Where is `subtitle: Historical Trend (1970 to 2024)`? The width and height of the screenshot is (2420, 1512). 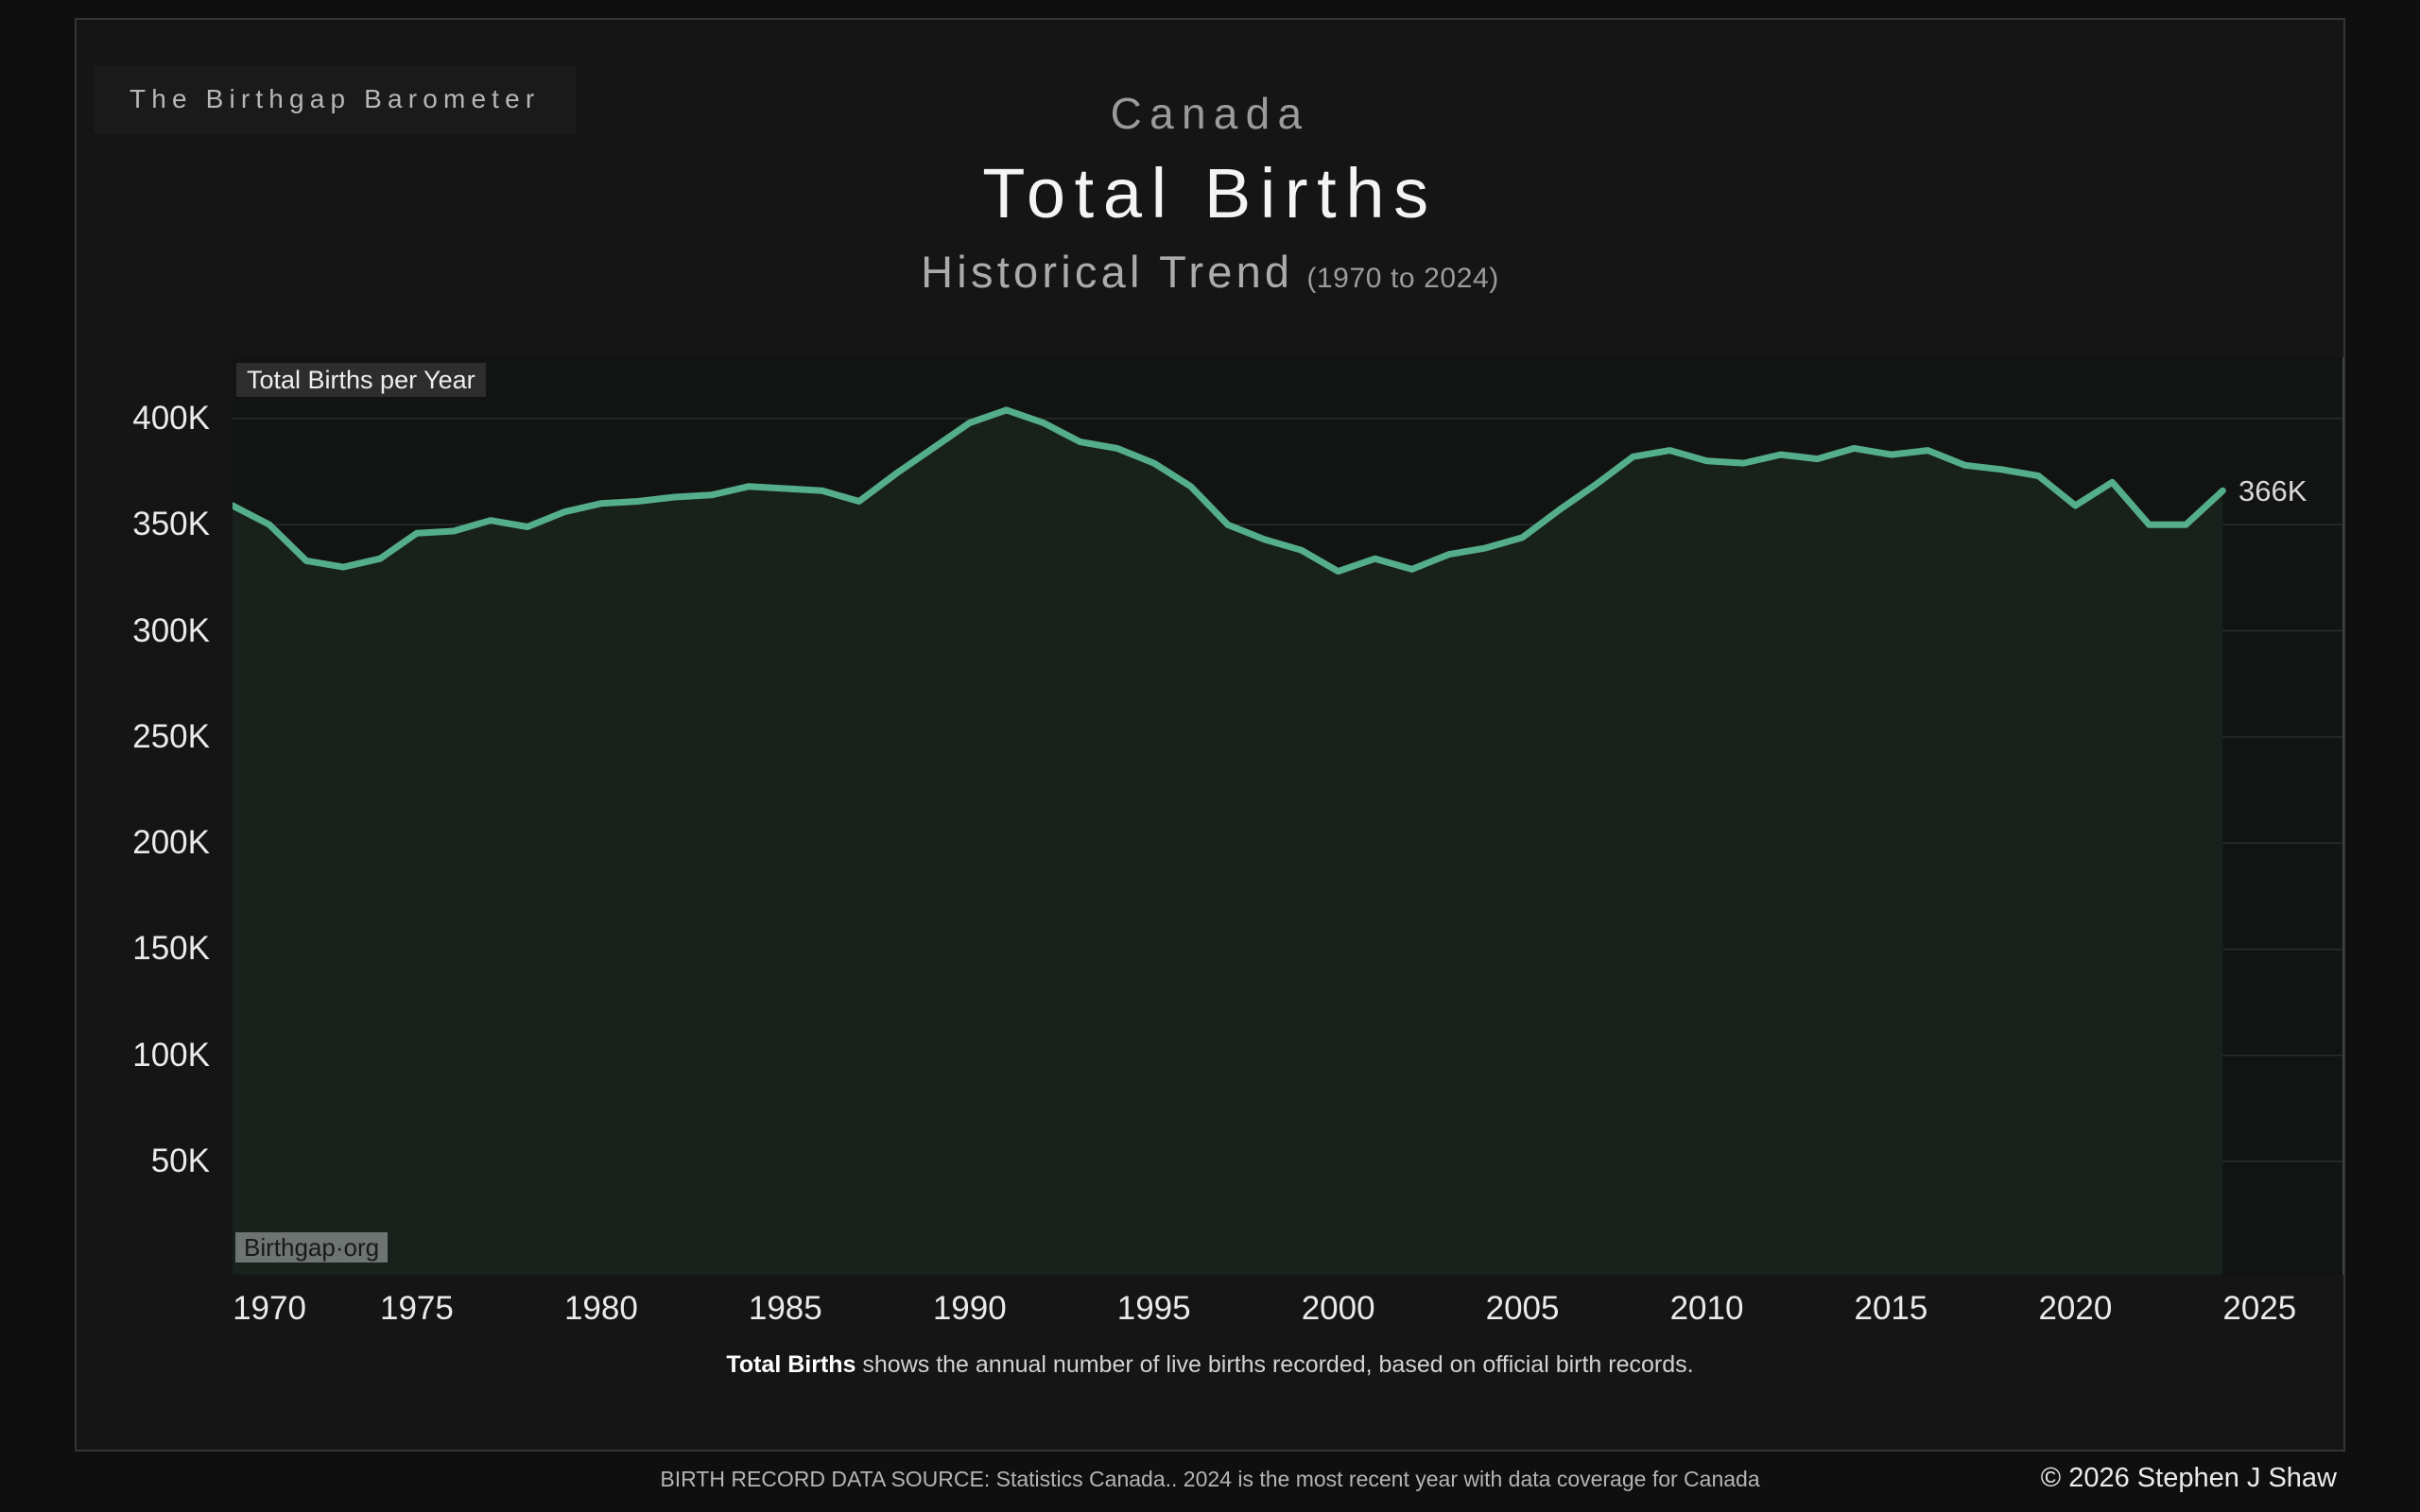 subtitle: Historical Trend (1970 to 2024) is located at coordinates (1210, 272).